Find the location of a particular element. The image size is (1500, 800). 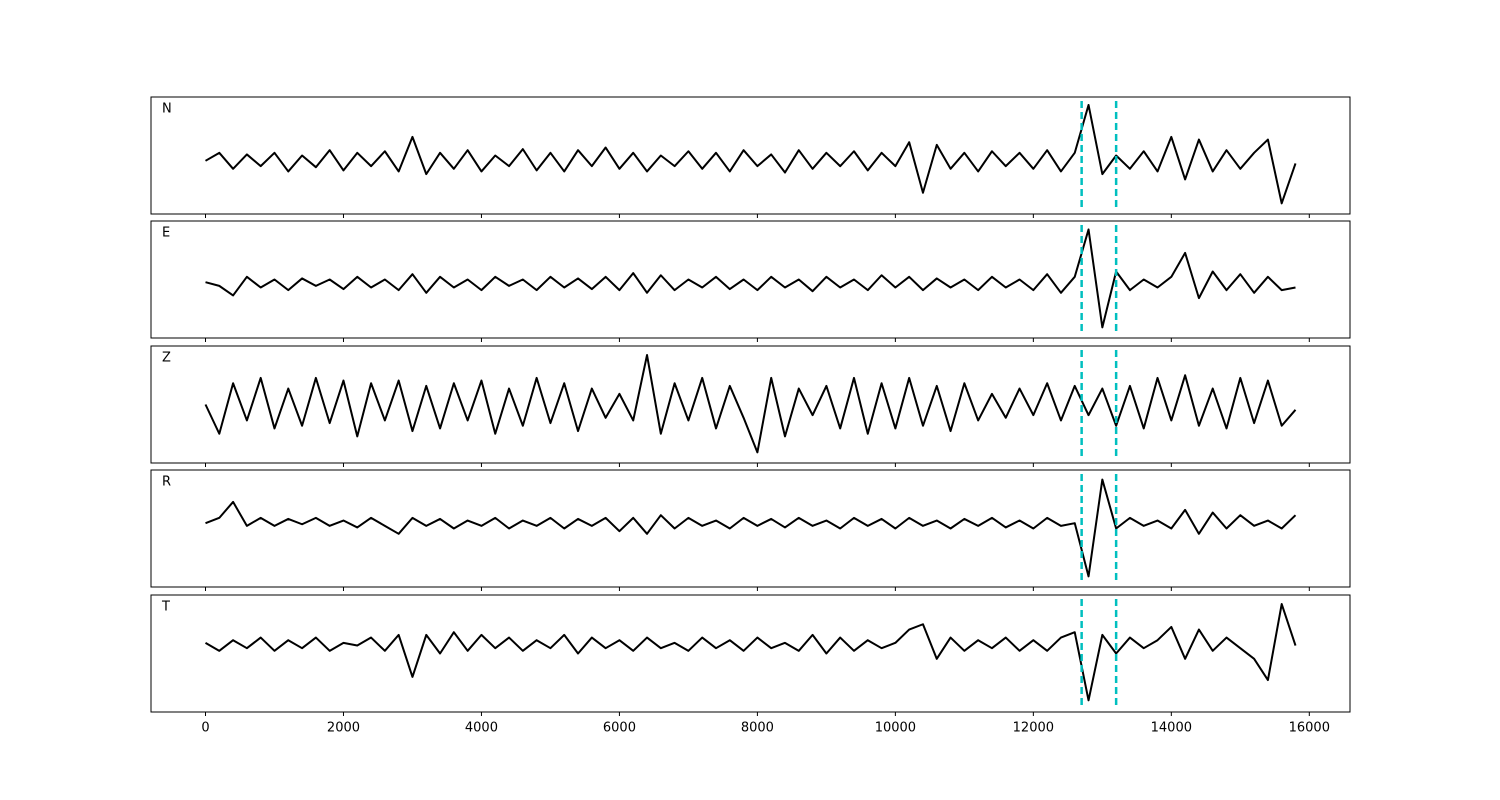

x-tick-label: 16000 is located at coordinates (1309, 728).